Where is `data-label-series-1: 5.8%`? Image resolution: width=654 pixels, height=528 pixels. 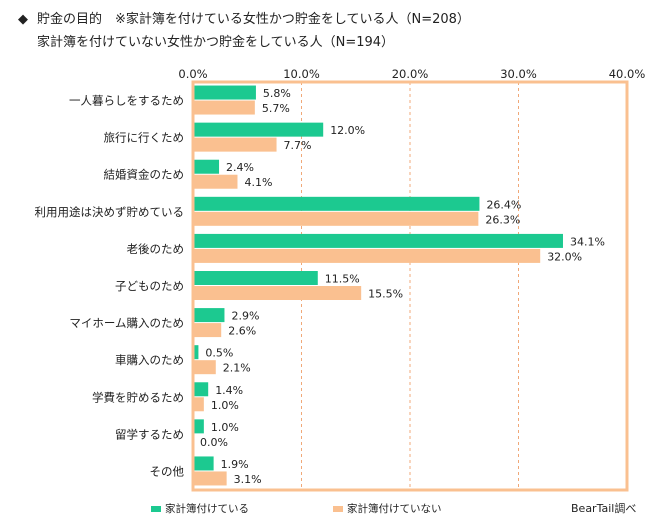
data-label-series-1: 5.8% is located at coordinates (277, 93).